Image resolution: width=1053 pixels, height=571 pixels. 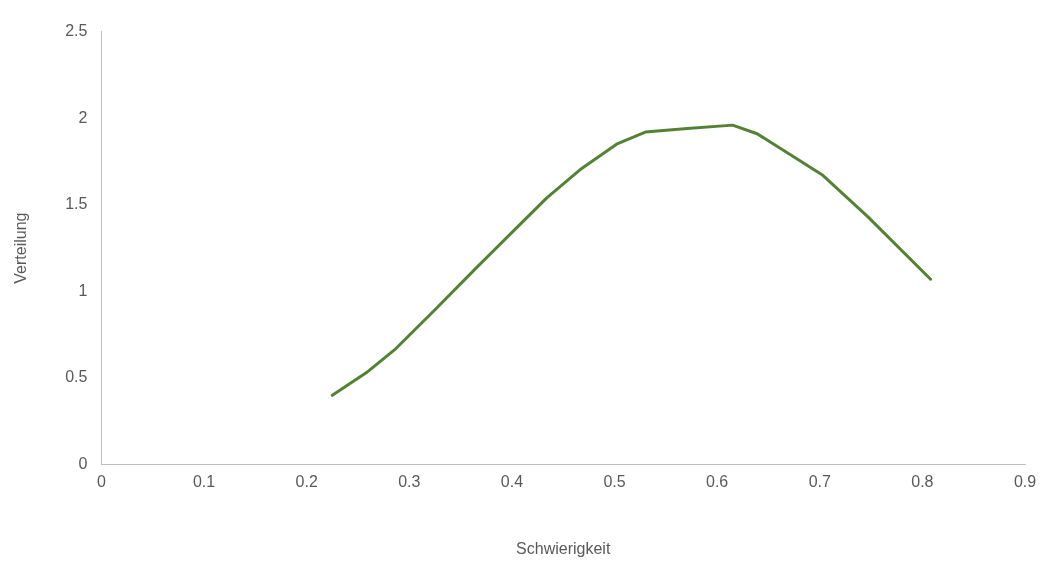 What do you see at coordinates (83, 464) in the screenshot?
I see `y-tick-label: 0` at bounding box center [83, 464].